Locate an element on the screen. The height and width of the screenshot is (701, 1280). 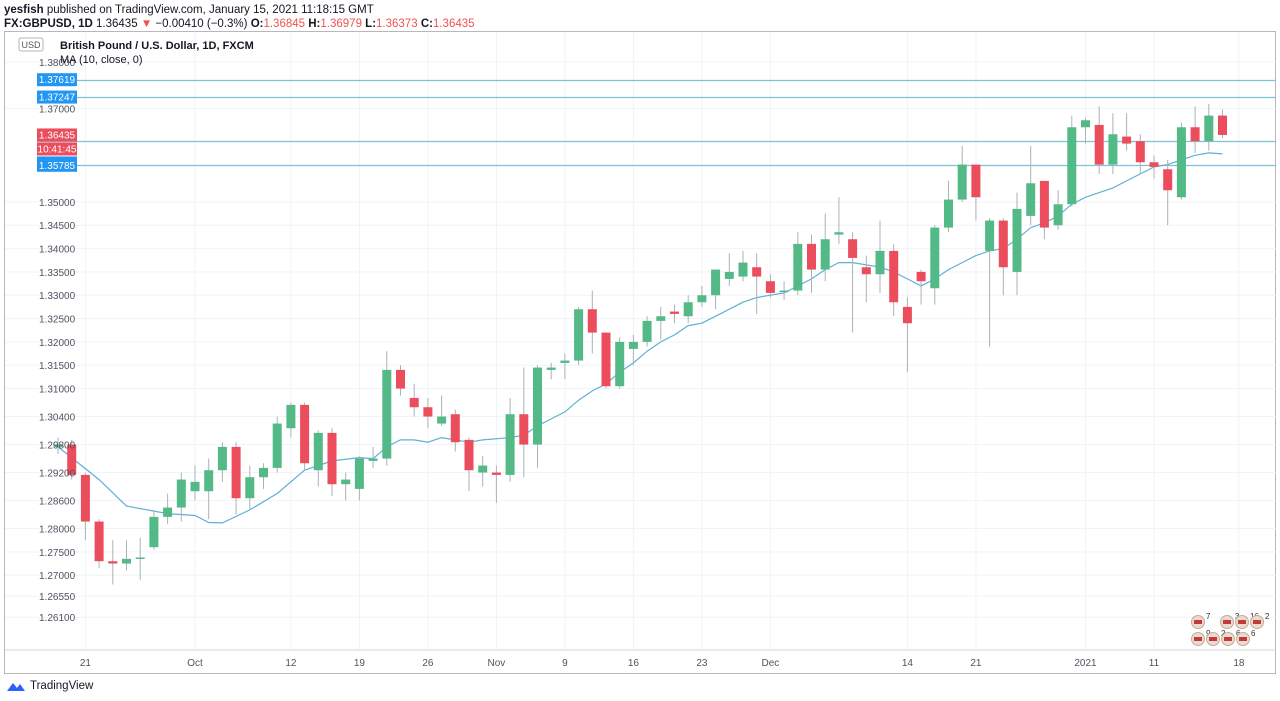
y-tick-label: 1.35000 is located at coordinates (57, 203).